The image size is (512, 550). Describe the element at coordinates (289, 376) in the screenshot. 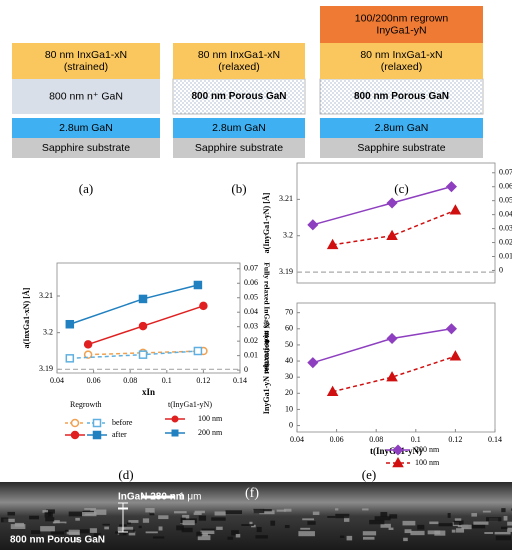

I see `y-tick-label: 30` at that location.